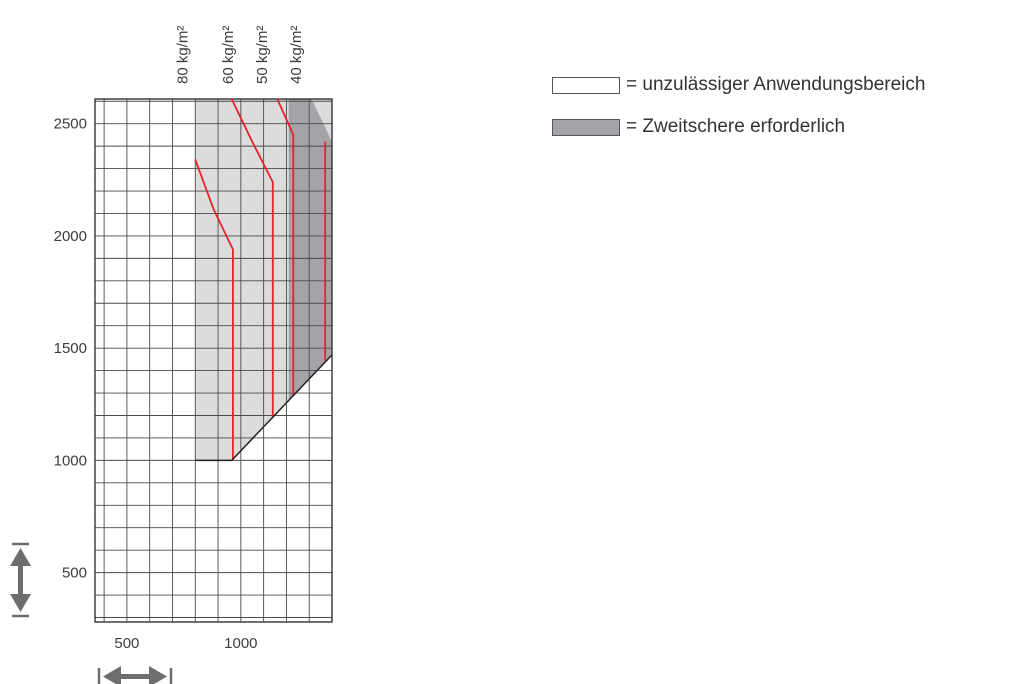 Image resolution: width=1020 pixels, height=684 pixels. I want to click on horizontal-dimension-arrow-icon, so click(135, 675).